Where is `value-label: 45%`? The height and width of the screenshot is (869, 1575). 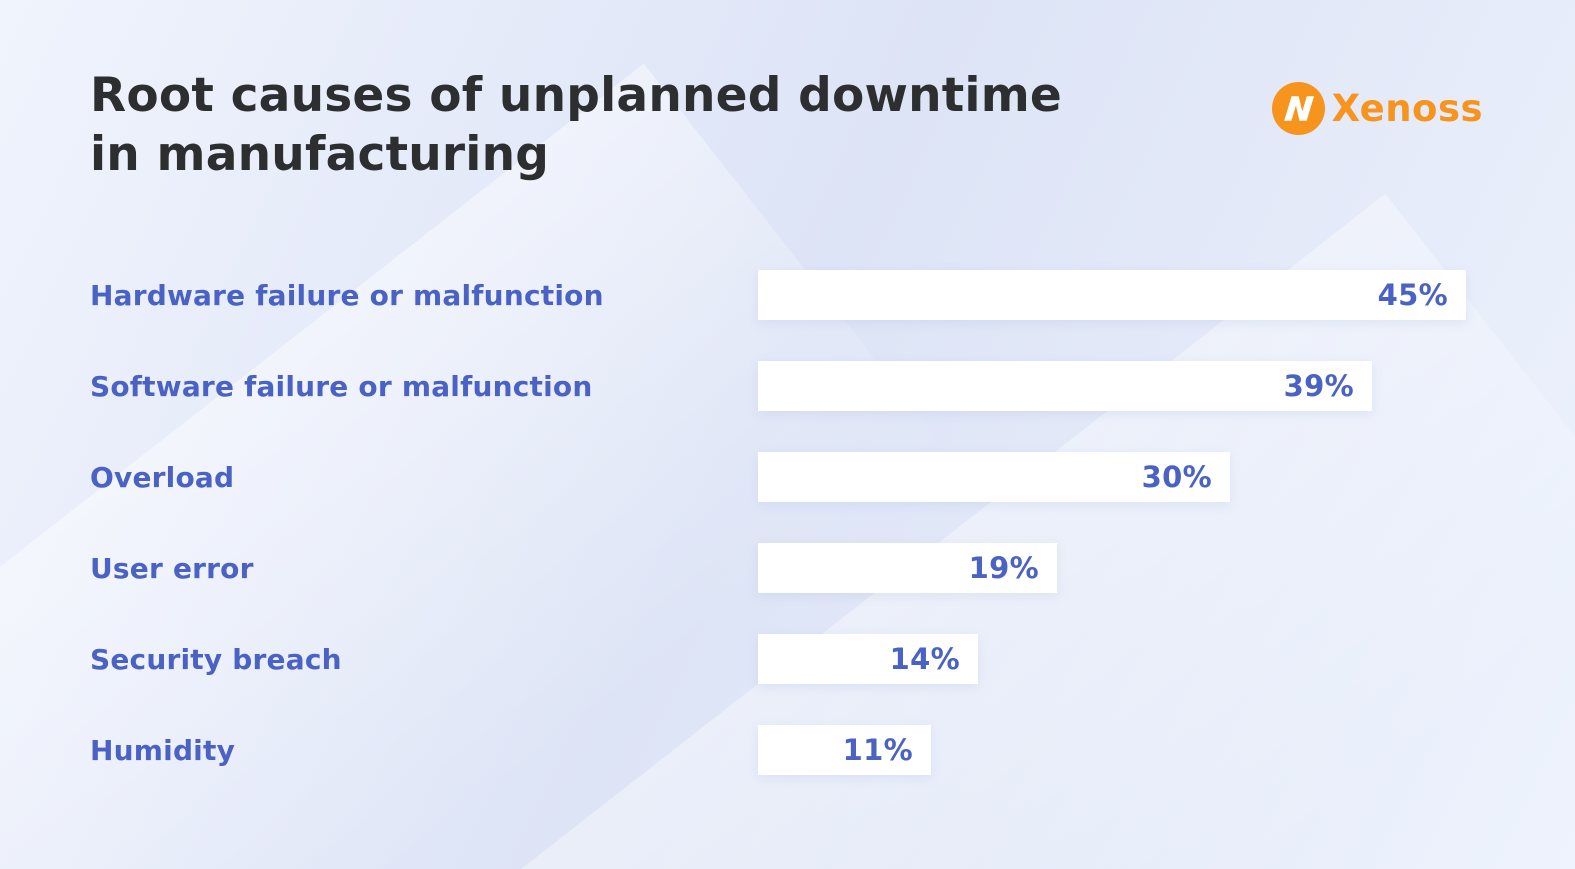 value-label: 45% is located at coordinates (1412, 295).